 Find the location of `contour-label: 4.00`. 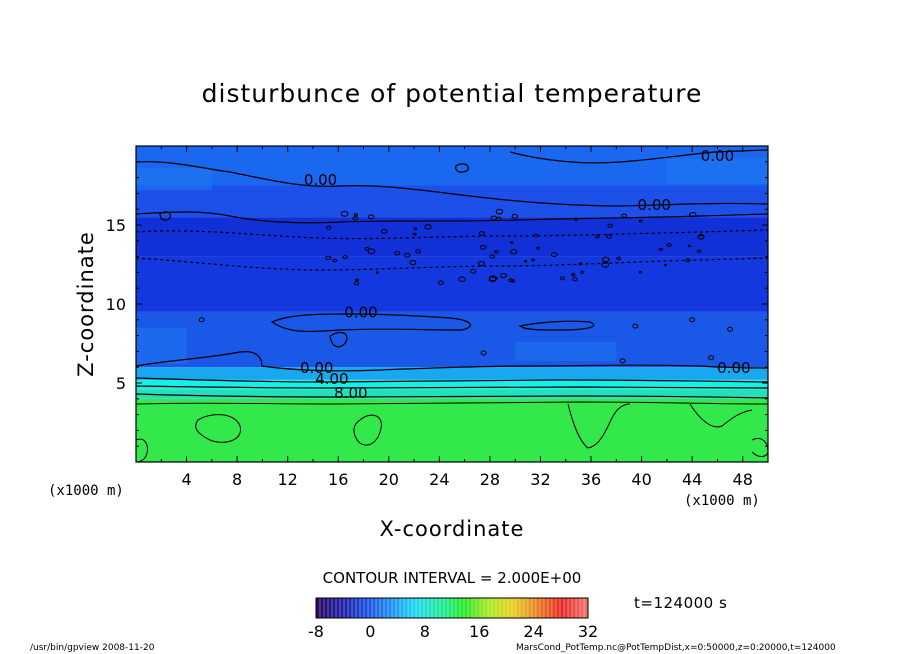

contour-label: 4.00 is located at coordinates (331, 379).